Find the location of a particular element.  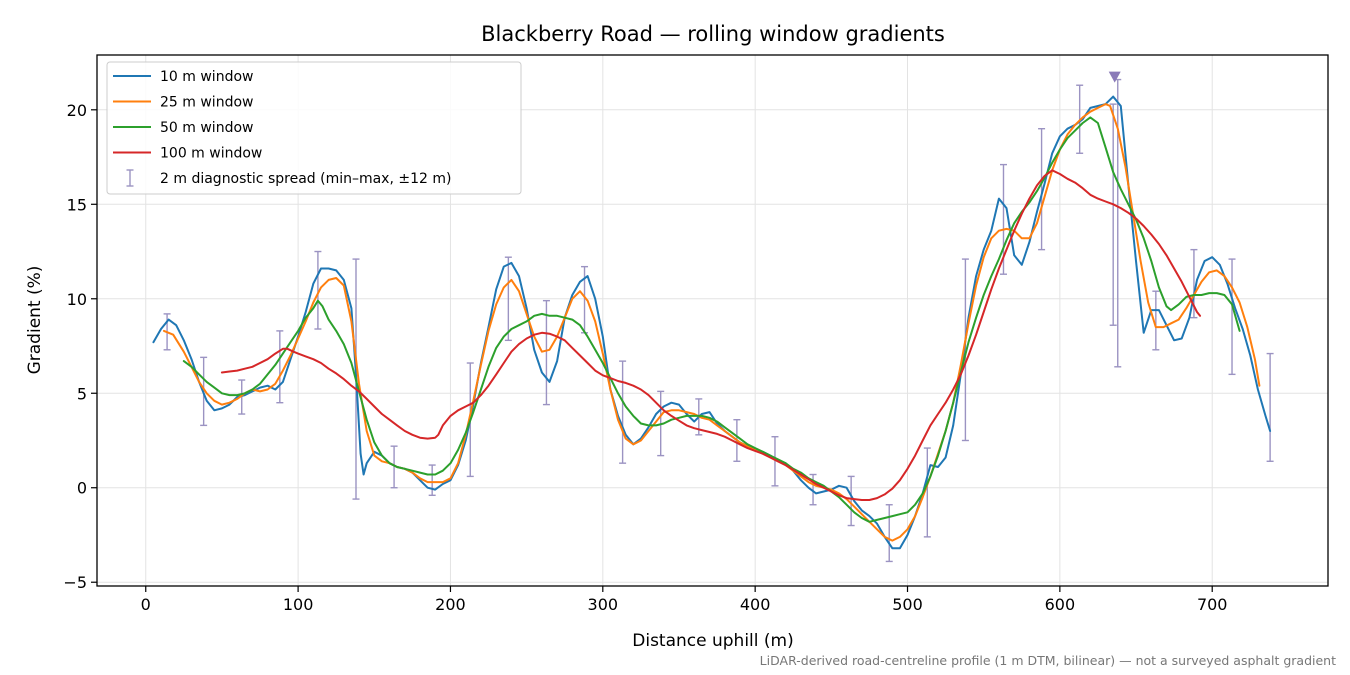

x-tick-label: 400 is located at coordinates (755, 604).